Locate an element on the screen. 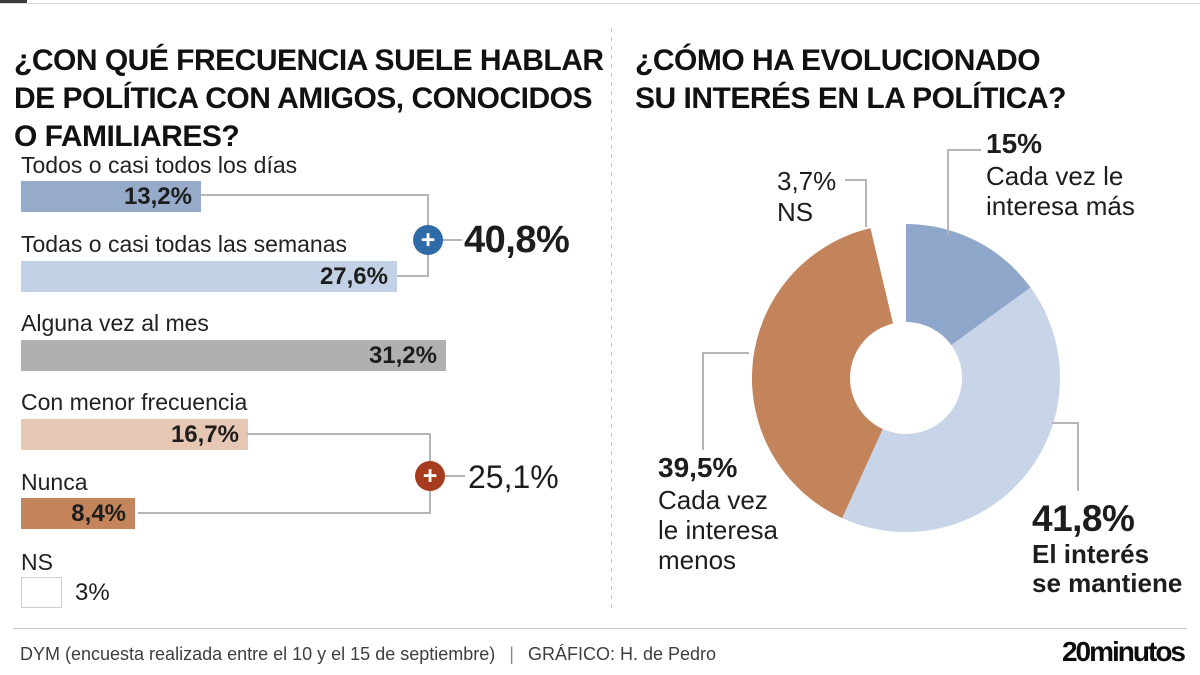 Image resolution: width=1200 pixels, height=675 pixels. credit-text: GRÁFICO: H. de Pedro is located at coordinates (622, 654).